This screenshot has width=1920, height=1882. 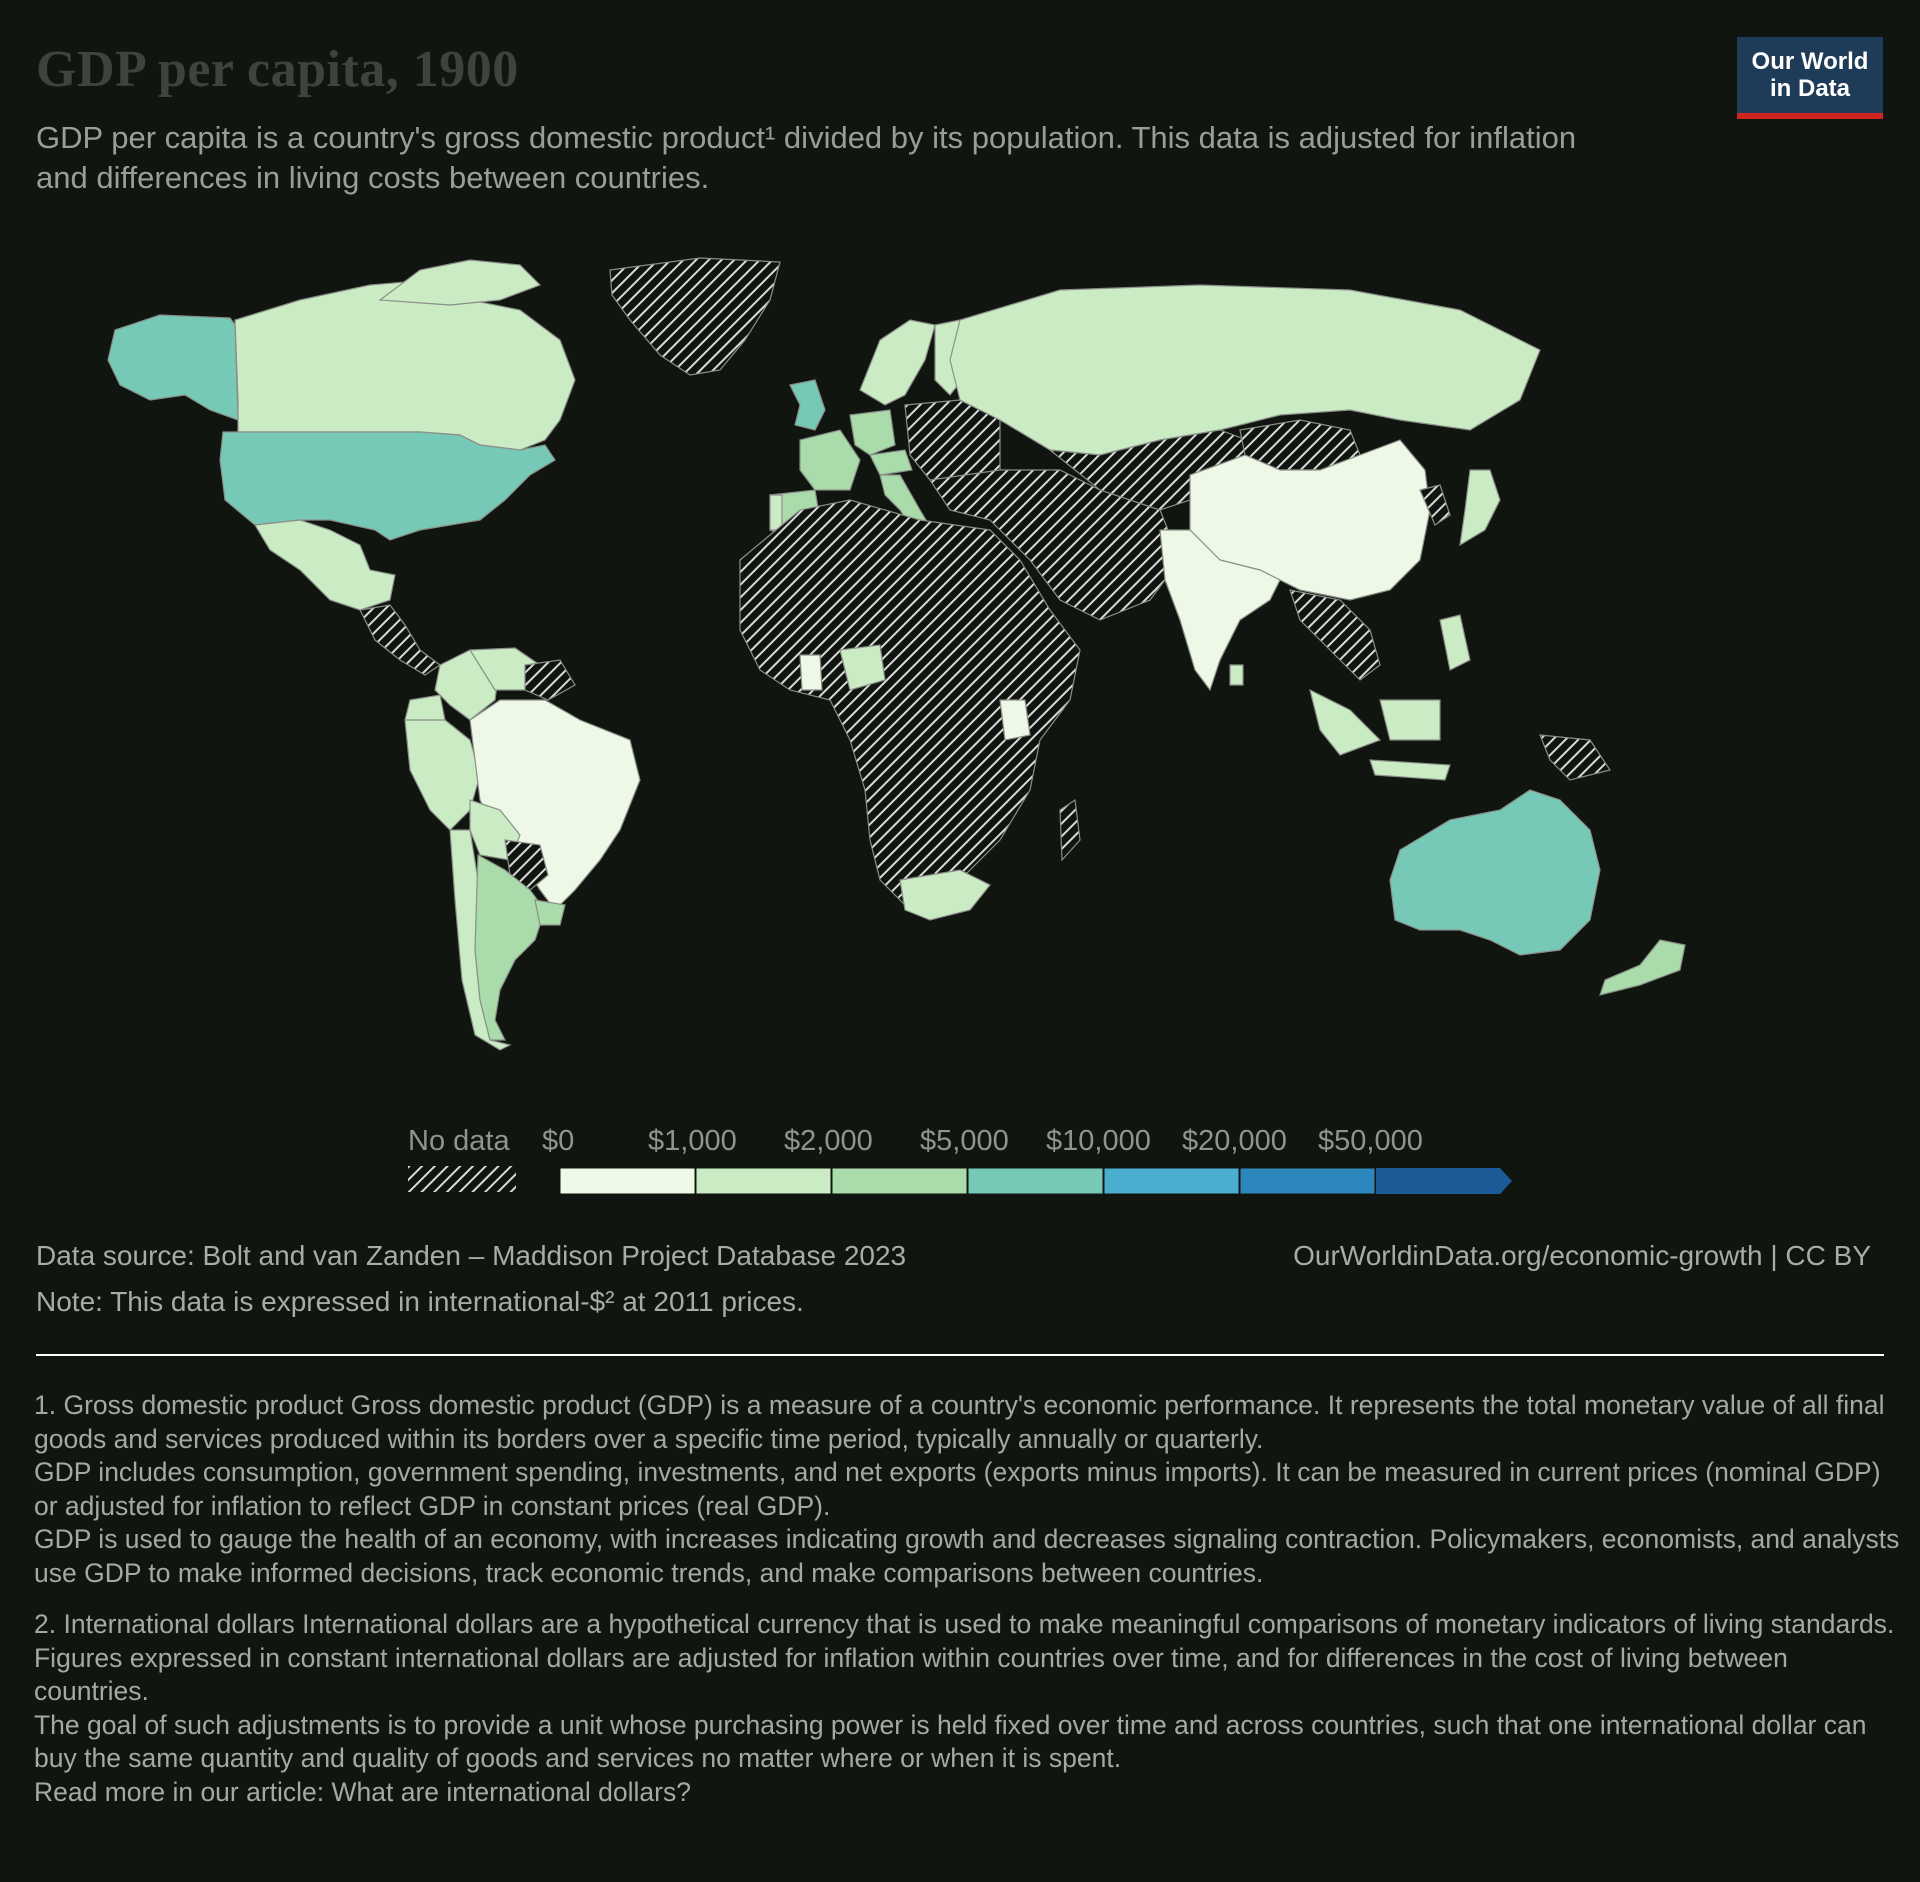 What do you see at coordinates (400, 640) in the screenshot?
I see `country-central-america` at bounding box center [400, 640].